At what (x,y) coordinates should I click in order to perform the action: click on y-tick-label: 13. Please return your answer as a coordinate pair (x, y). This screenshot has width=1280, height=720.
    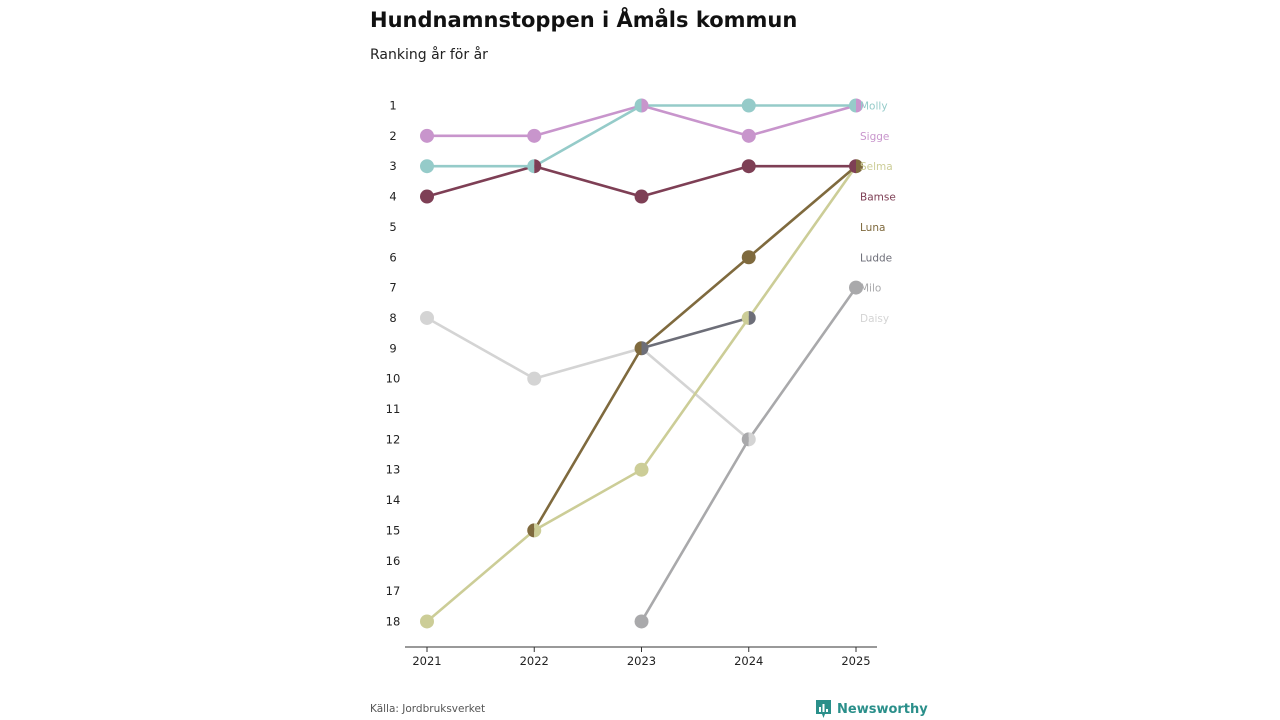
    Looking at the image, I should click on (393, 470).